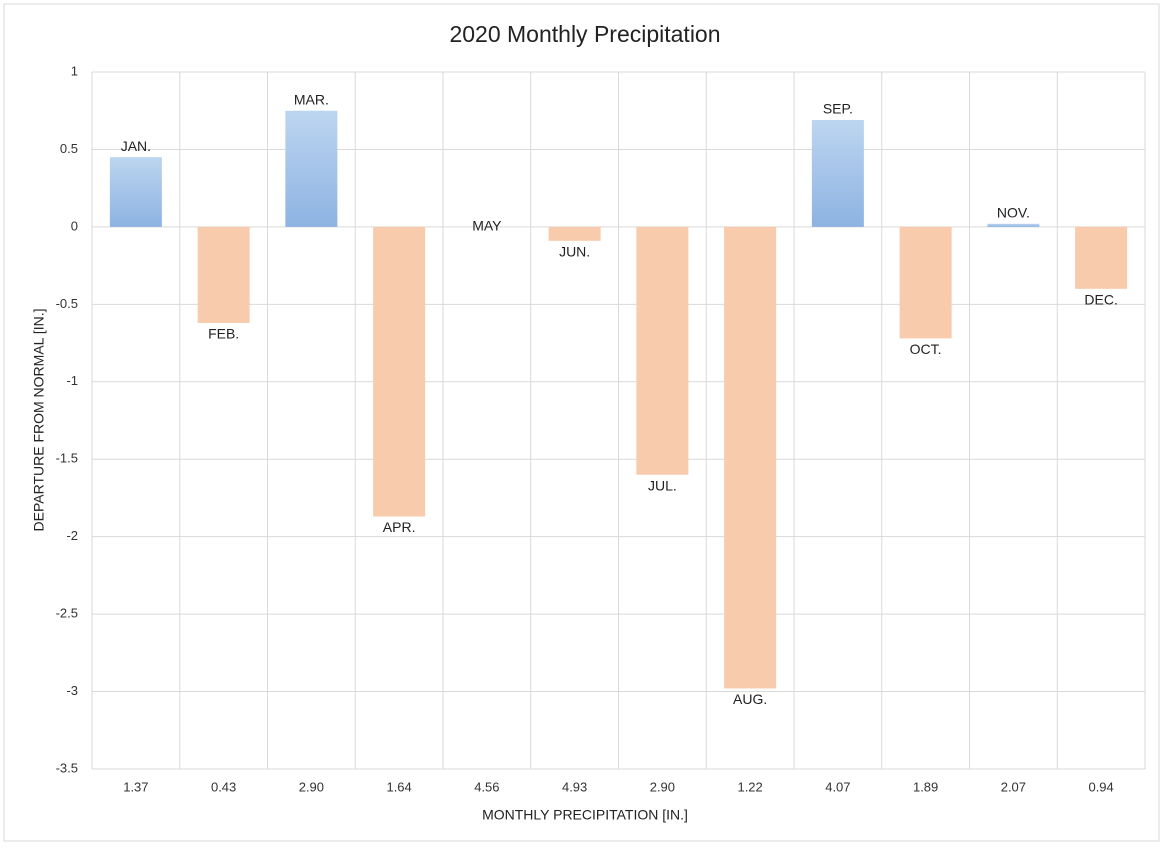 The height and width of the screenshot is (848, 1161). I want to click on y-tick-label: 1, so click(74, 70).